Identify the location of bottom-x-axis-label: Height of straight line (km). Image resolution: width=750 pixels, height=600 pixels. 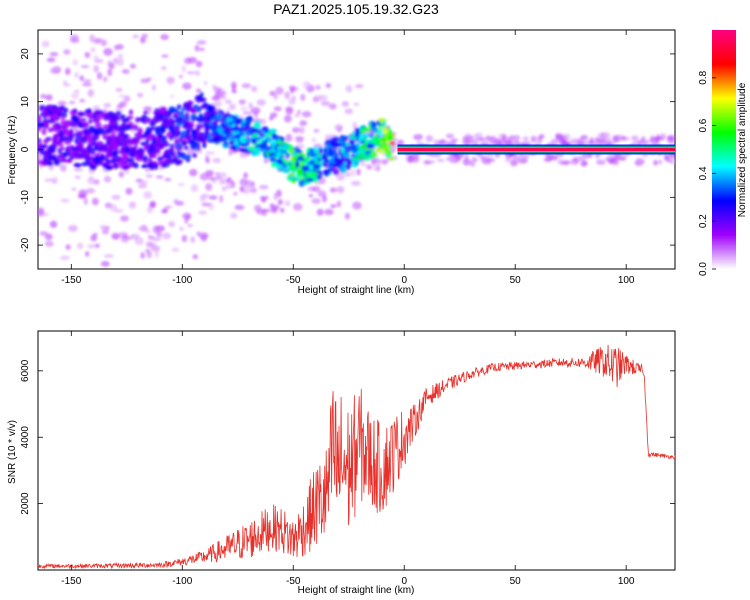
(356, 590).